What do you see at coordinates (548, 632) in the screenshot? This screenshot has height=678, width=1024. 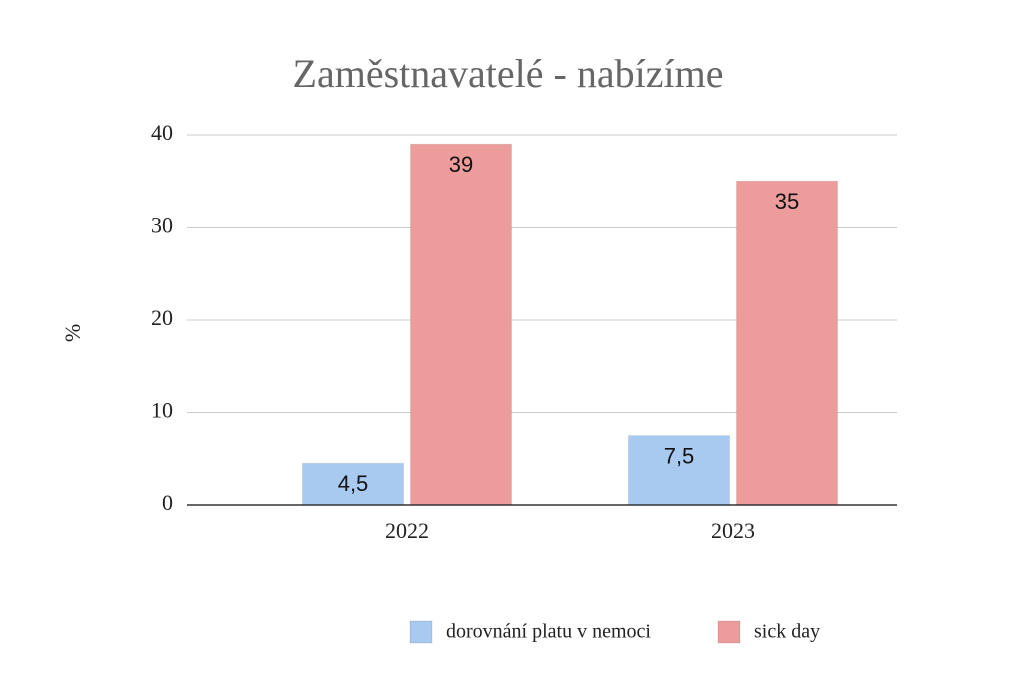 I see `legend-label: dorovnání platu v nemoci` at bounding box center [548, 632].